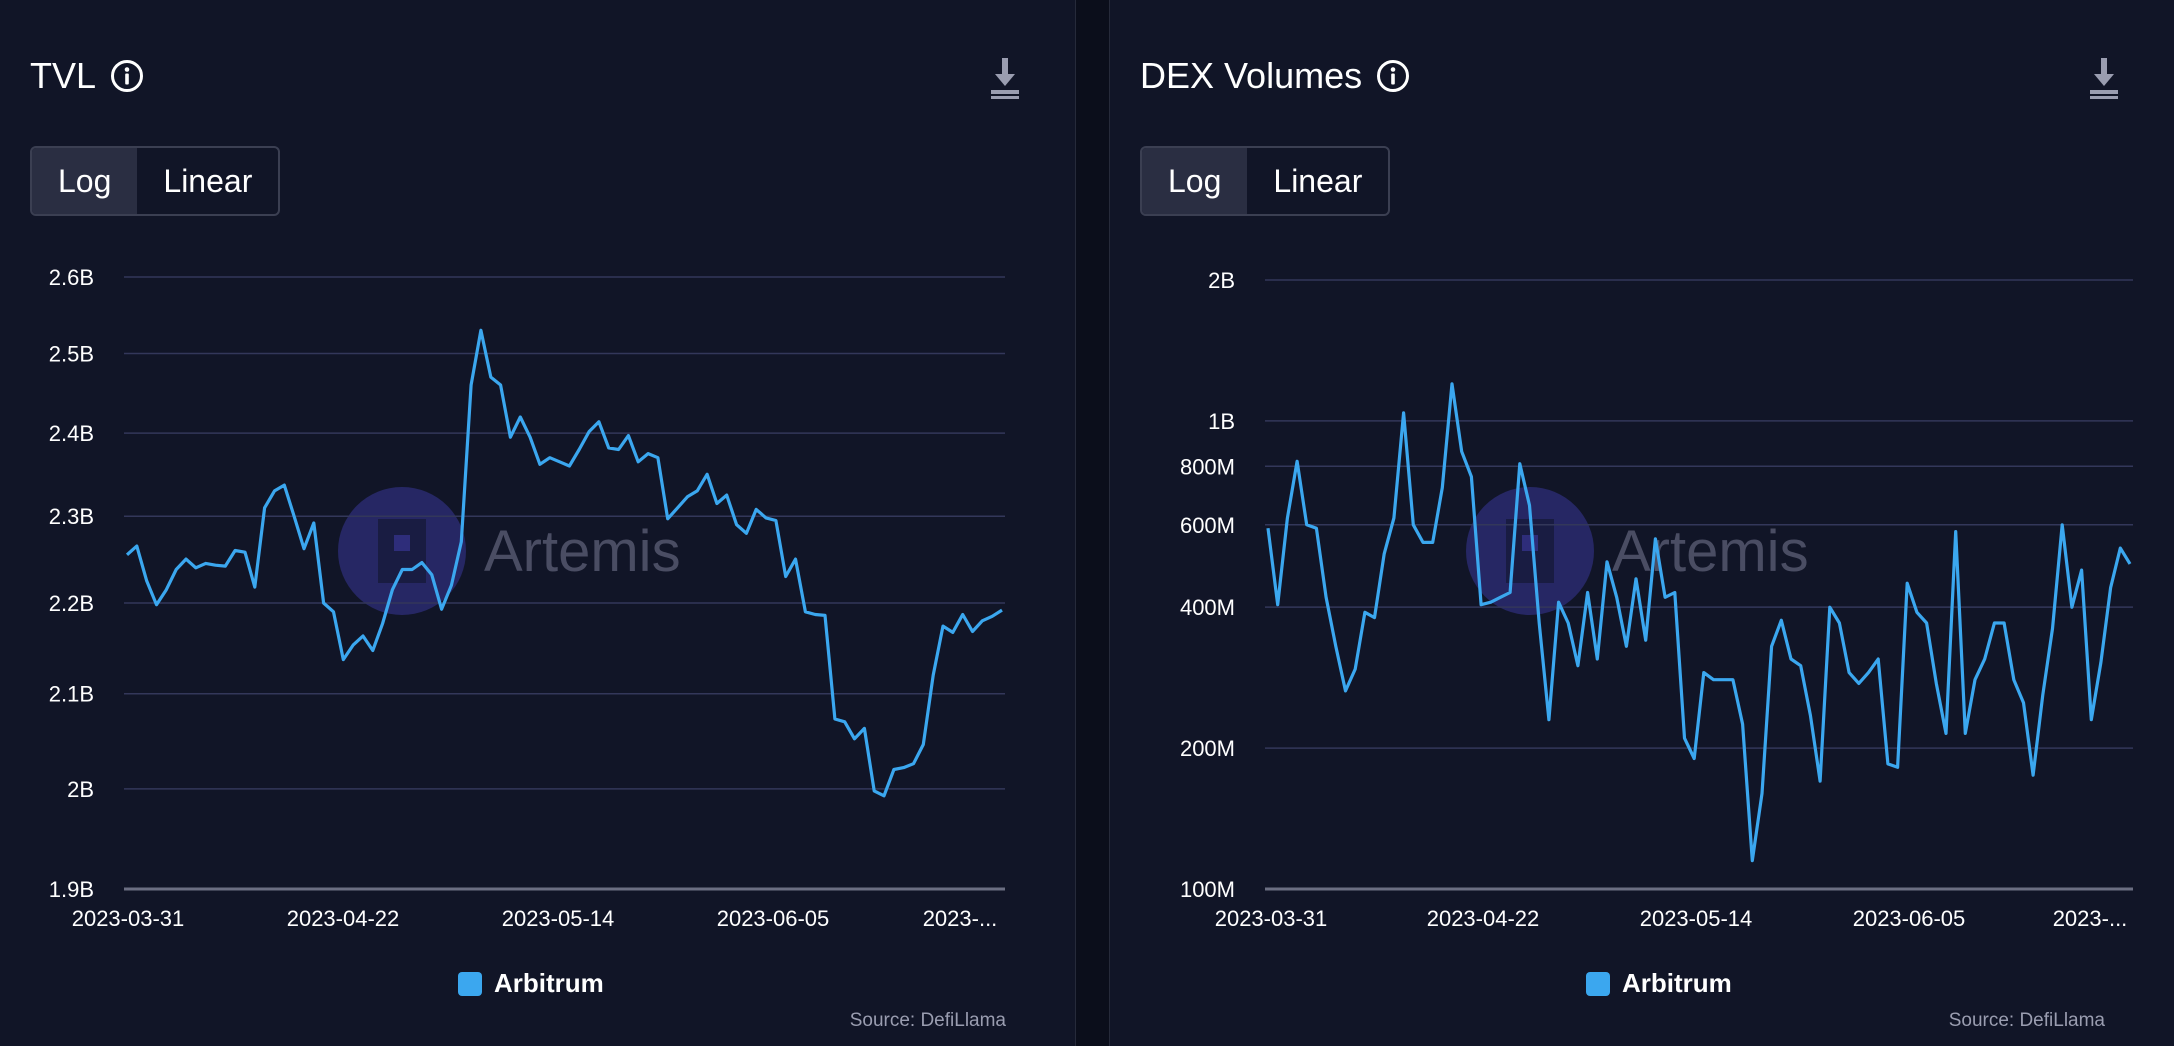 This screenshot has width=2174, height=1046. I want to click on y-tick-label: 2.6B, so click(71, 277).